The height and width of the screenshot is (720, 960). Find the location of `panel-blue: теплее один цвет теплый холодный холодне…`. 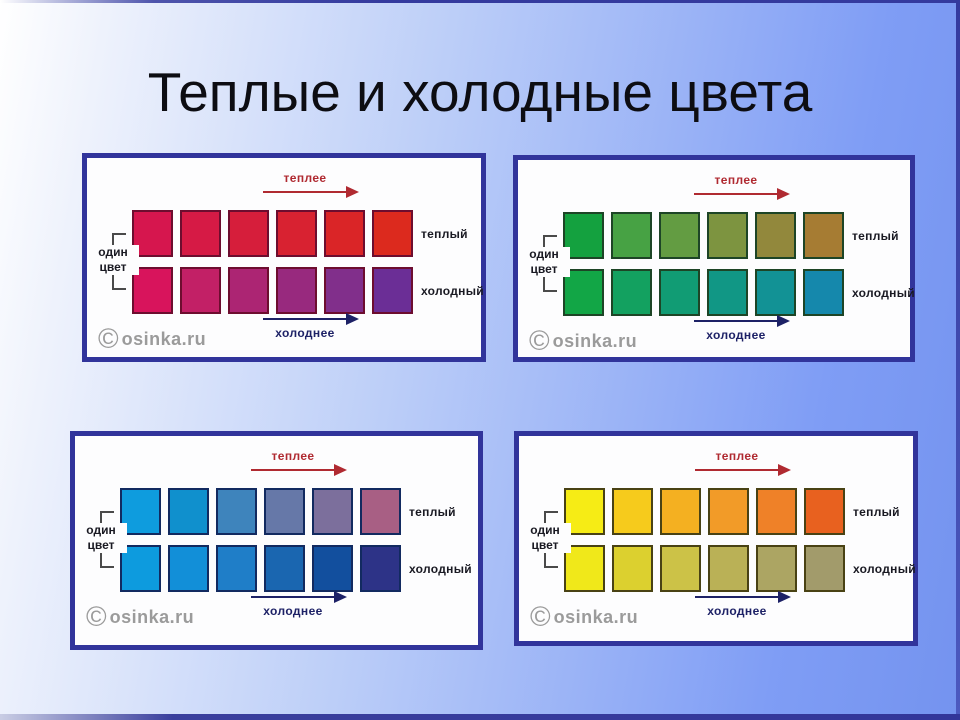

panel-blue: теплее один цвет теплый холодный холодне… is located at coordinates (276, 540).